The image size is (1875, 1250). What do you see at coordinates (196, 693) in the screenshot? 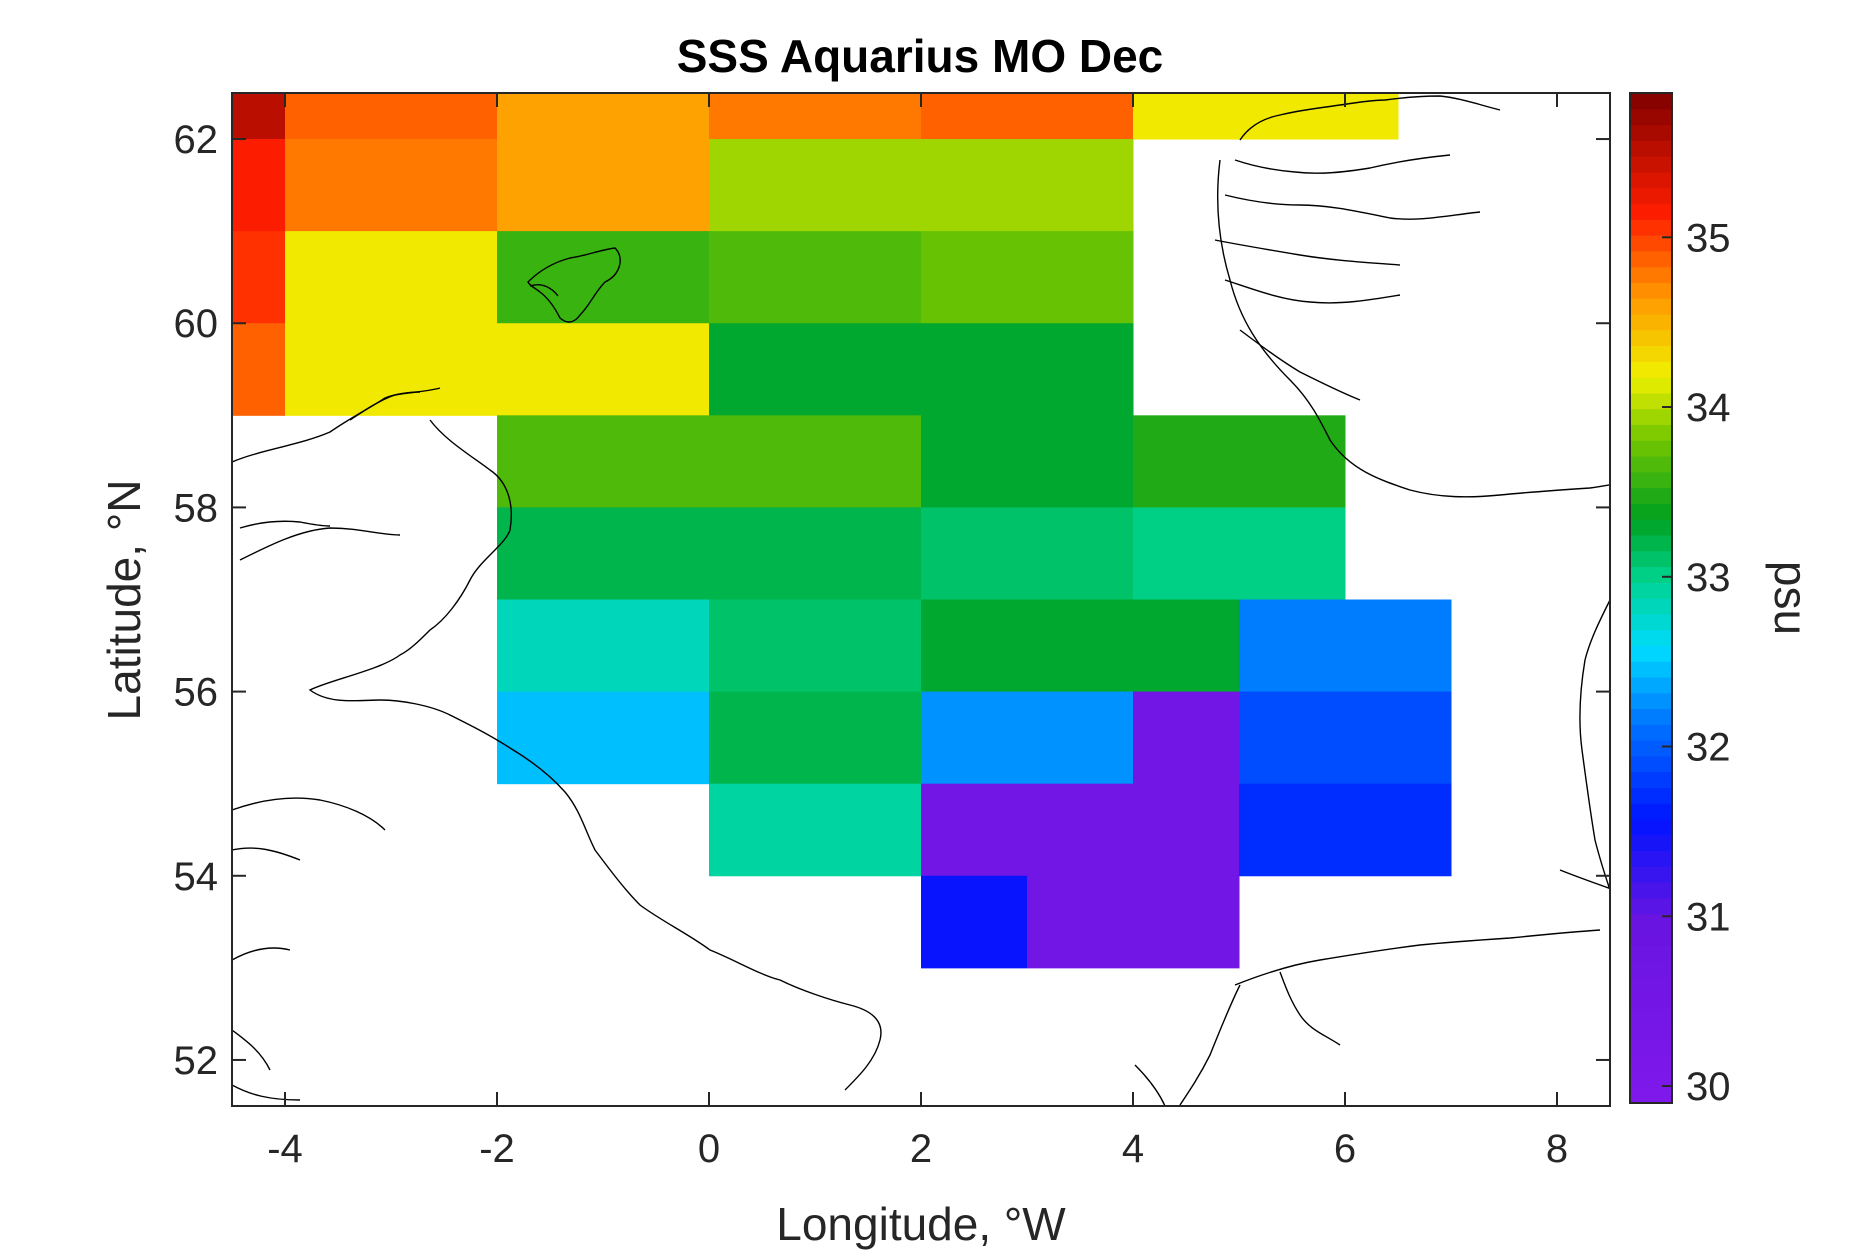
I see `y-tick-label: 56` at bounding box center [196, 693].